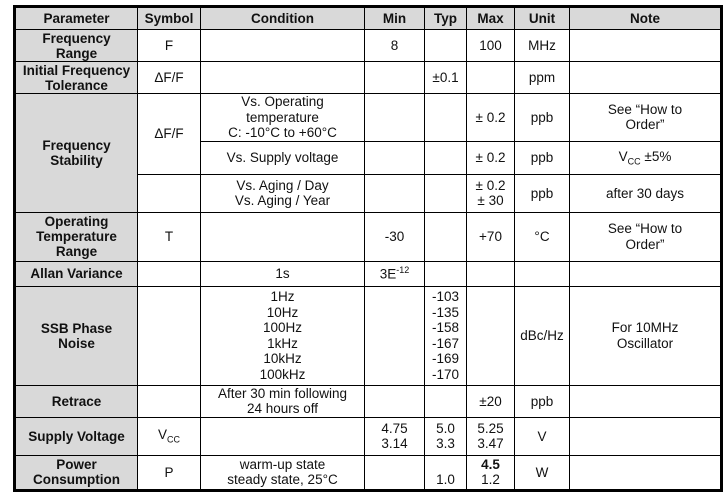  I want to click on cell-retrace-note, so click(645, 401).